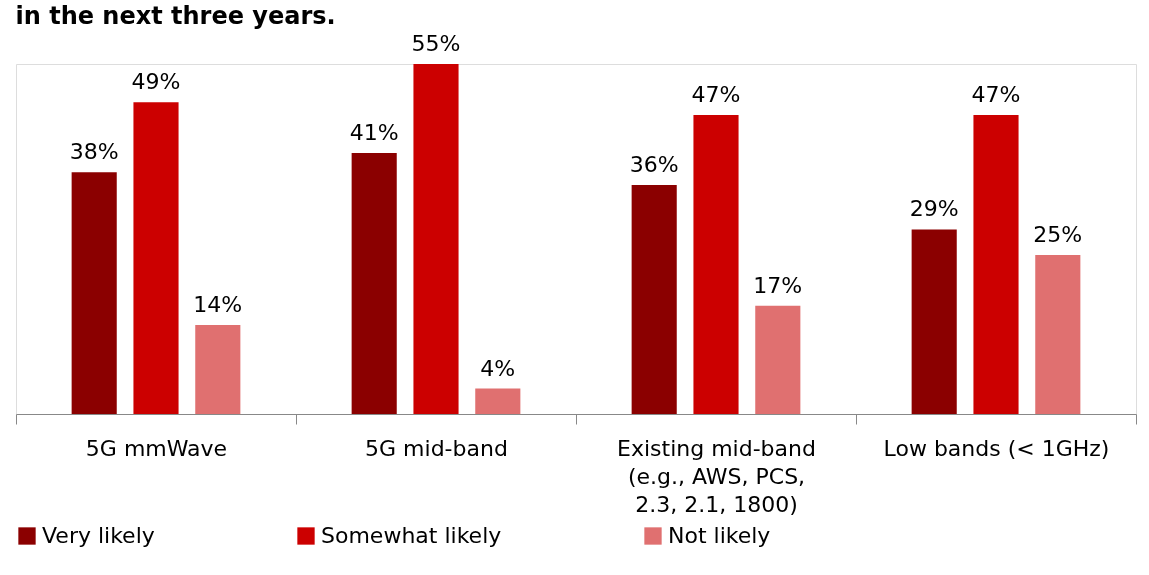  What do you see at coordinates (436, 43) in the screenshot?
I see `data-label: 55%` at bounding box center [436, 43].